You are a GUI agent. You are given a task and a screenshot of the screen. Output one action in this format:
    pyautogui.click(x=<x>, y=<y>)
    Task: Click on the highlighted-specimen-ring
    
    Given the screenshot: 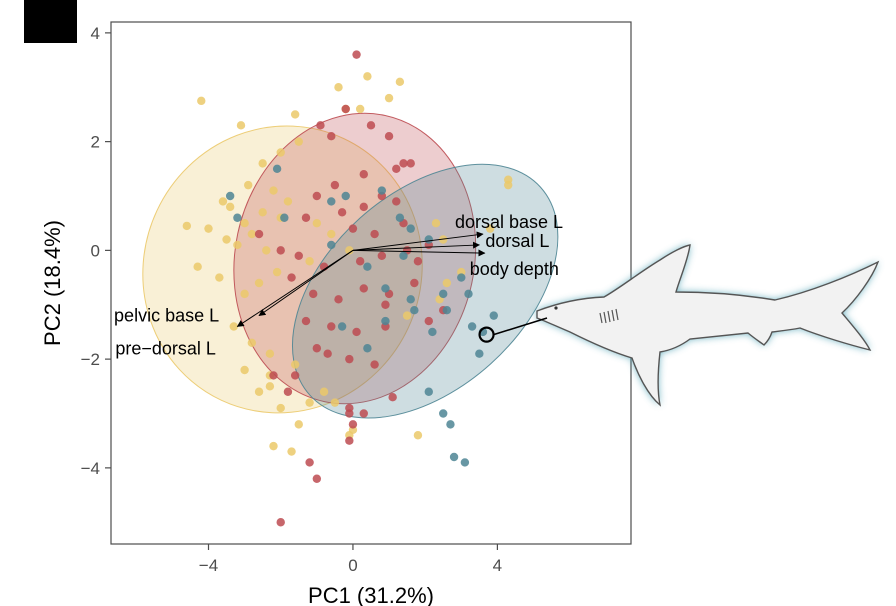 What is the action you would take?
    pyautogui.click(x=486, y=334)
    